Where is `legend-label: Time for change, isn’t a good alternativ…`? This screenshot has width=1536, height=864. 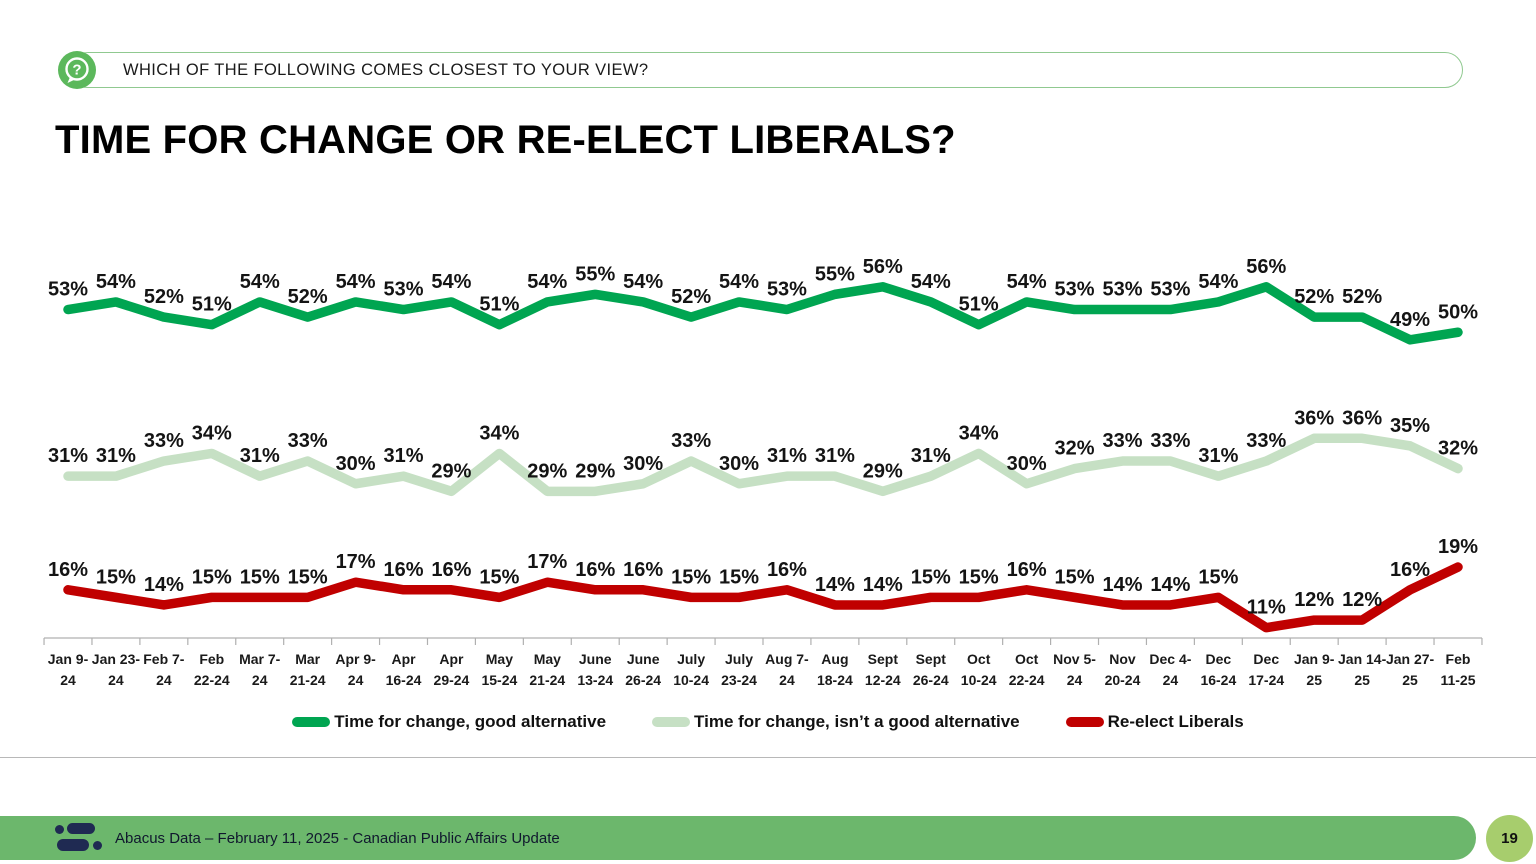
legend-label: Time for change, isn’t a good alternativ… is located at coordinates (857, 721).